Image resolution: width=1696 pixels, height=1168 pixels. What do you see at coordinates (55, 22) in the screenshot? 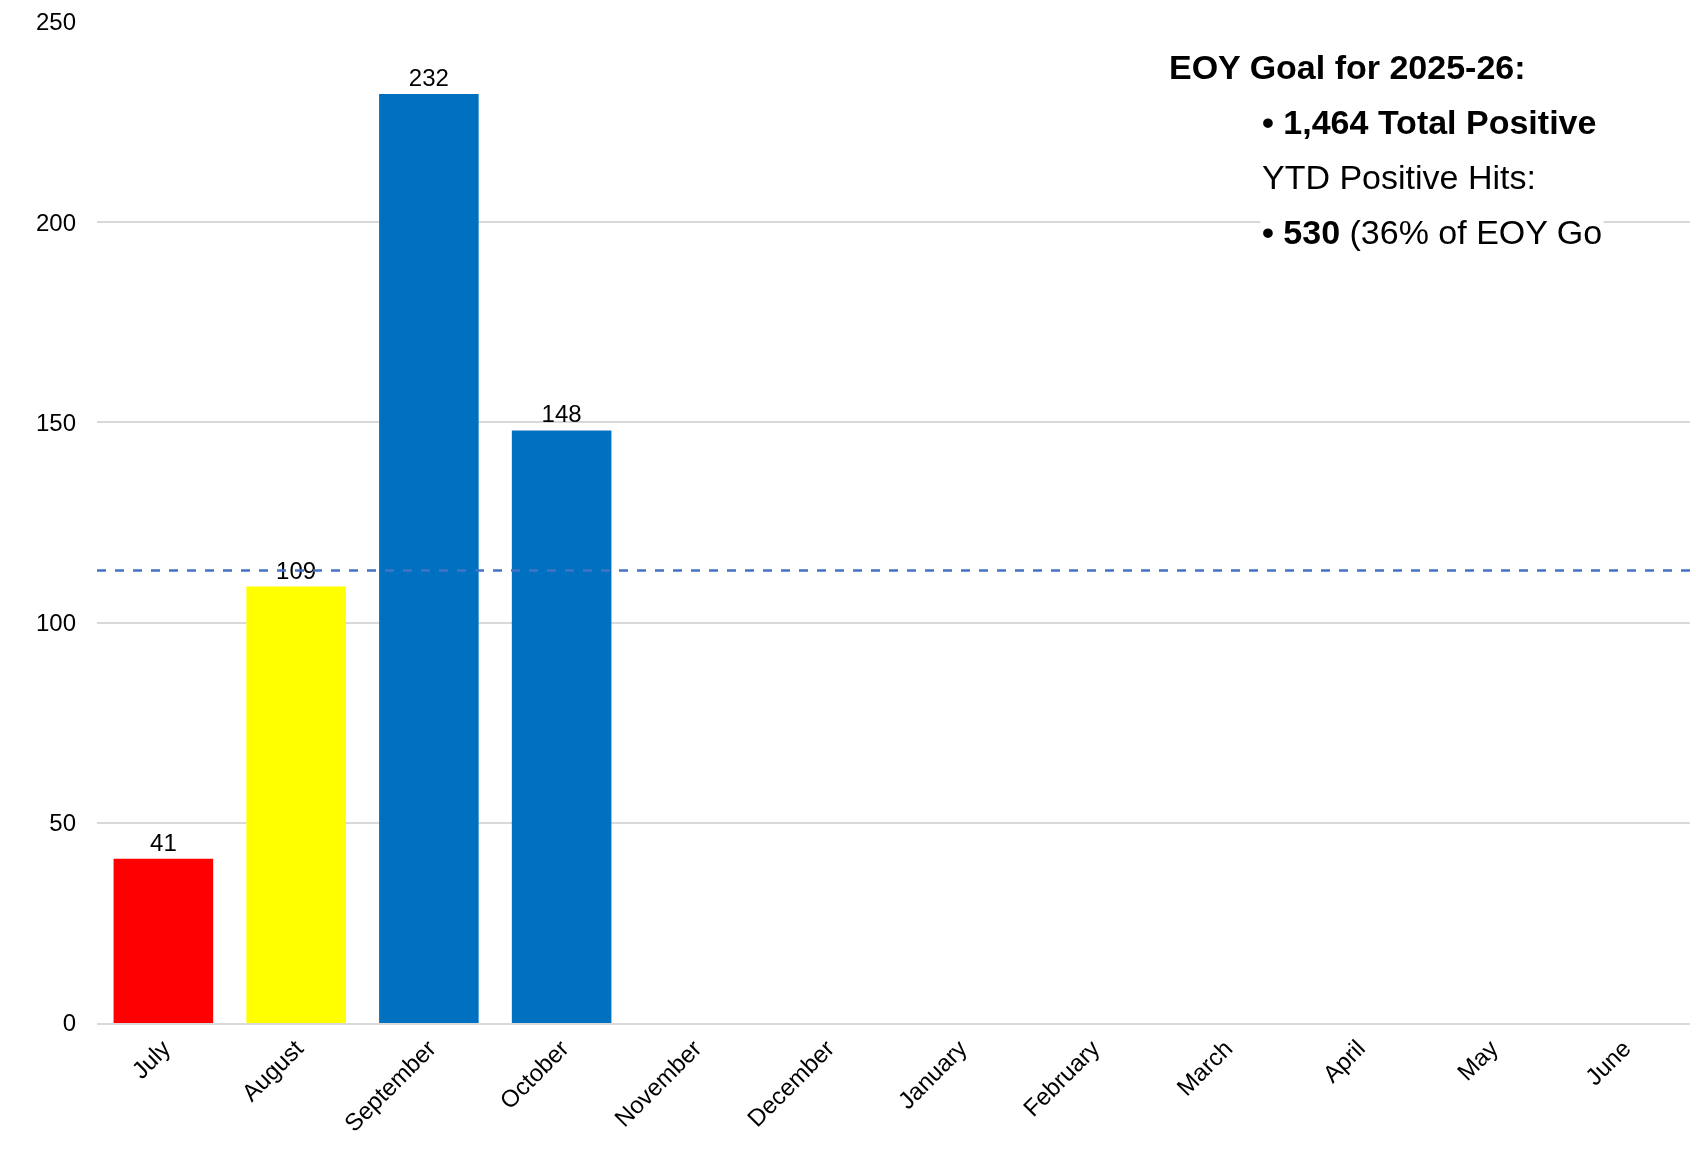
I see `y-tick-label: 250` at bounding box center [55, 22].